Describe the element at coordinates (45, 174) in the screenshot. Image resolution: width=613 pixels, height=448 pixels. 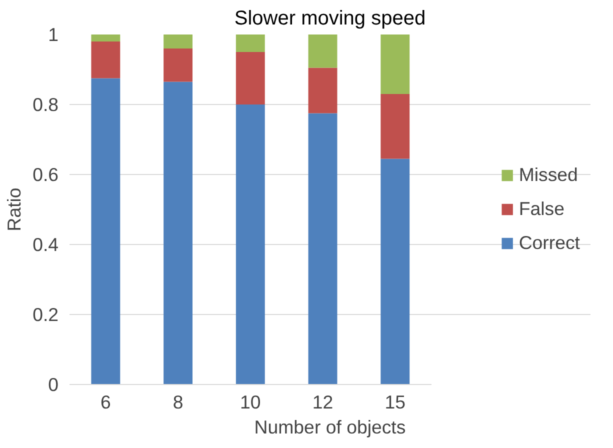
I see `y-tick-label: 0.6` at that location.